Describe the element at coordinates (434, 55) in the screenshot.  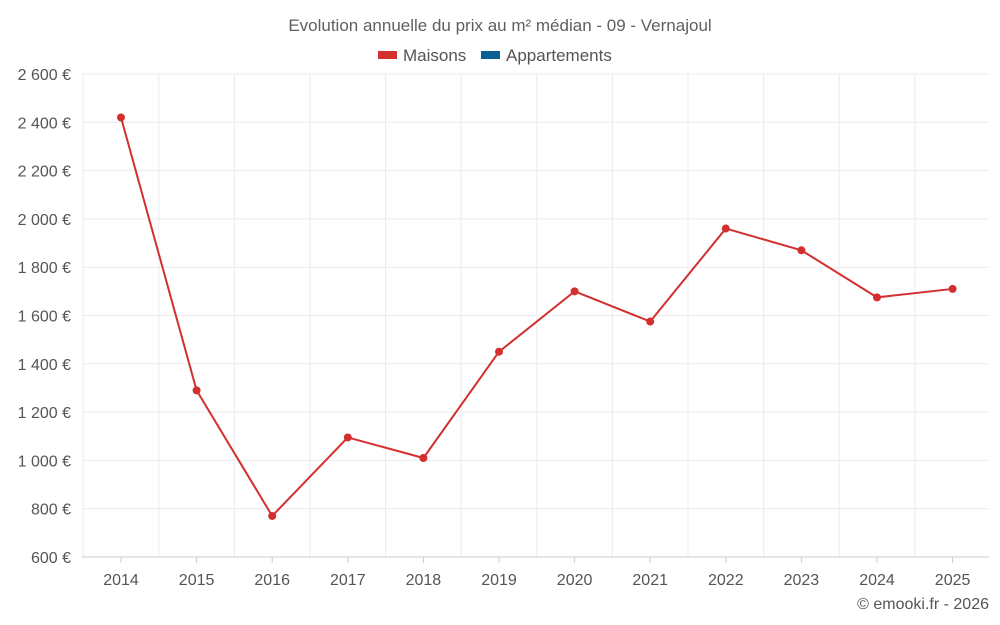
I see `legend-label-maisons: Maisons` at that location.